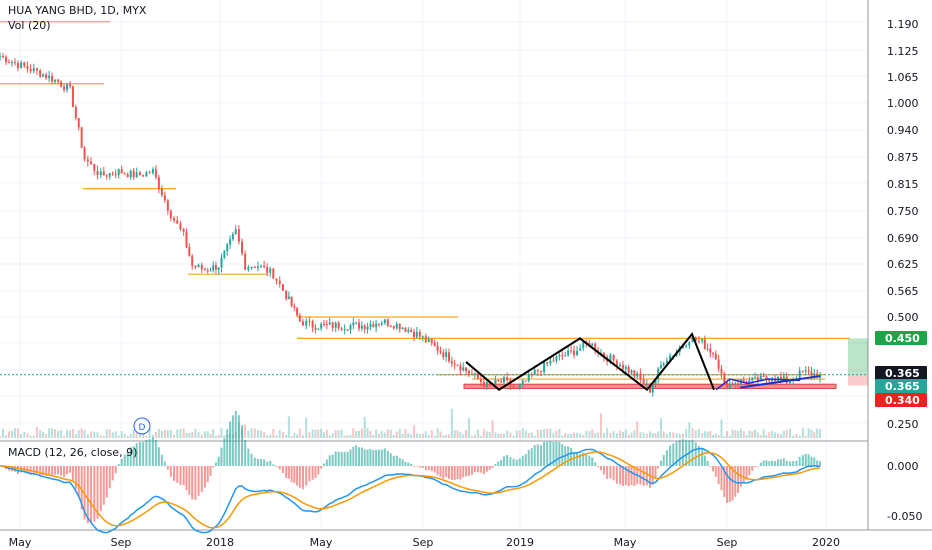 The width and height of the screenshot is (932, 550). What do you see at coordinates (903, 103) in the screenshot?
I see `price-tick-label: 1.000` at bounding box center [903, 103].